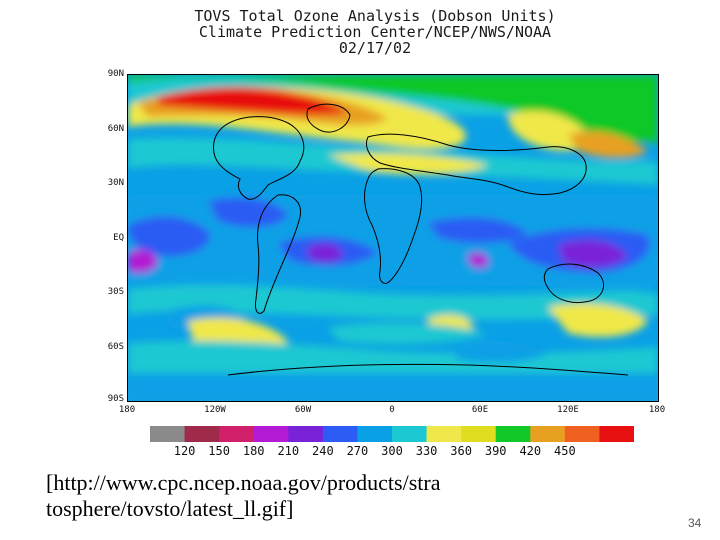 This screenshot has height=540, width=720. What do you see at coordinates (461, 451) in the screenshot?
I see `colorbar-label: 360` at bounding box center [461, 451].